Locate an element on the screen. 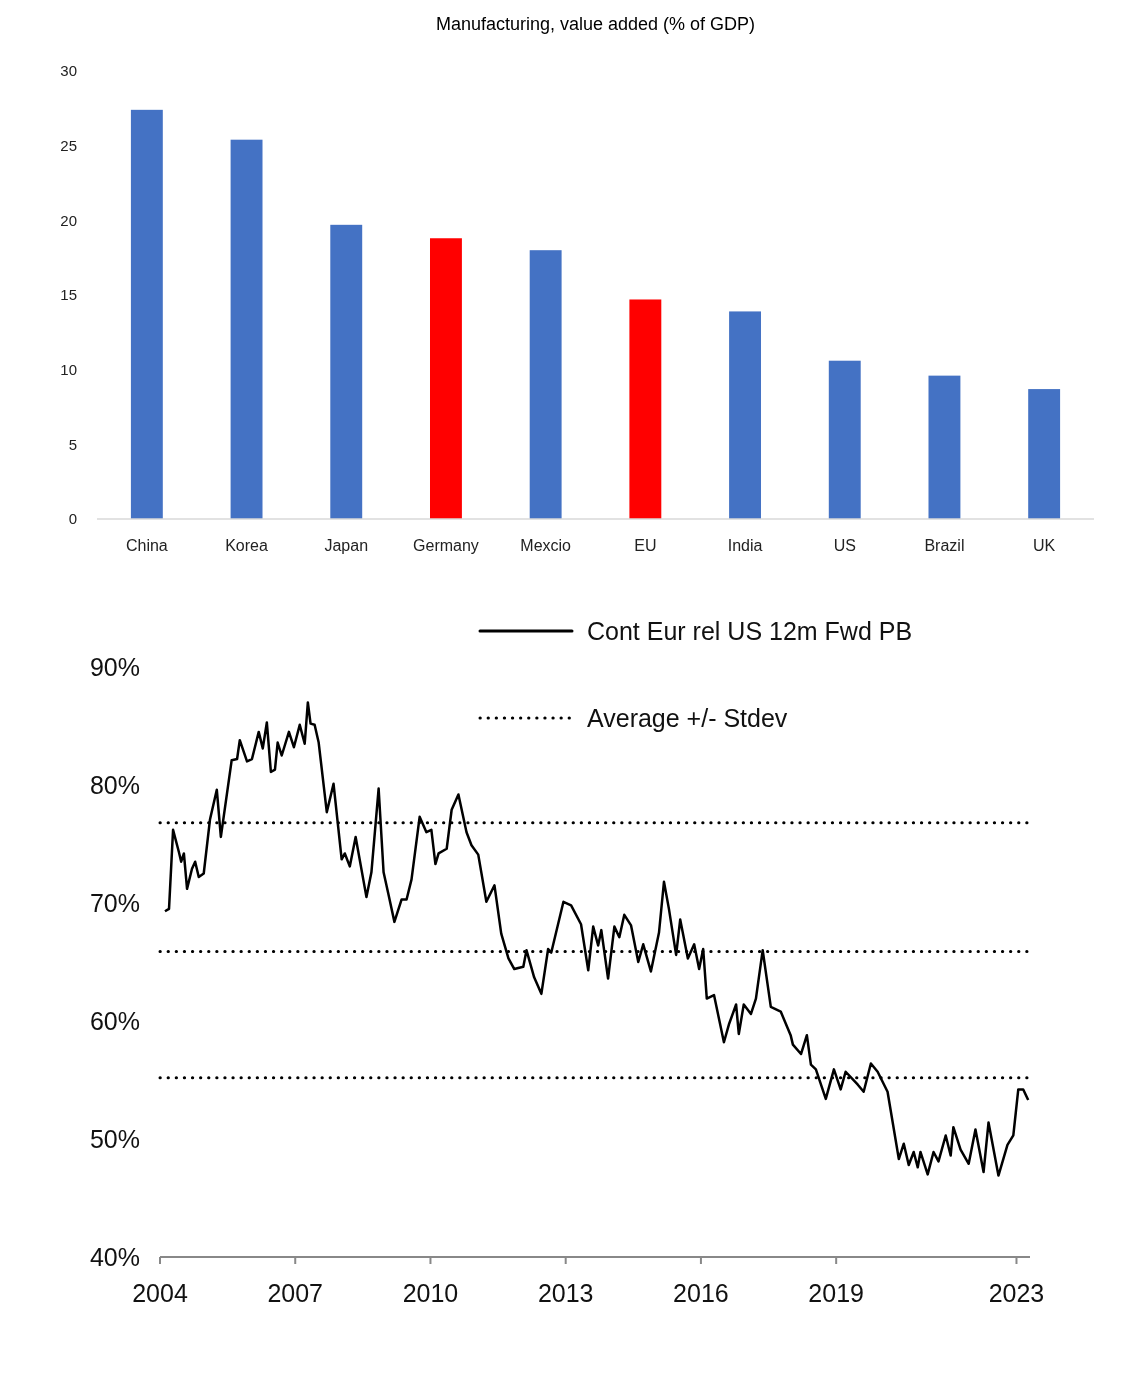  y-tick-label: 60% is located at coordinates (114, 1020).